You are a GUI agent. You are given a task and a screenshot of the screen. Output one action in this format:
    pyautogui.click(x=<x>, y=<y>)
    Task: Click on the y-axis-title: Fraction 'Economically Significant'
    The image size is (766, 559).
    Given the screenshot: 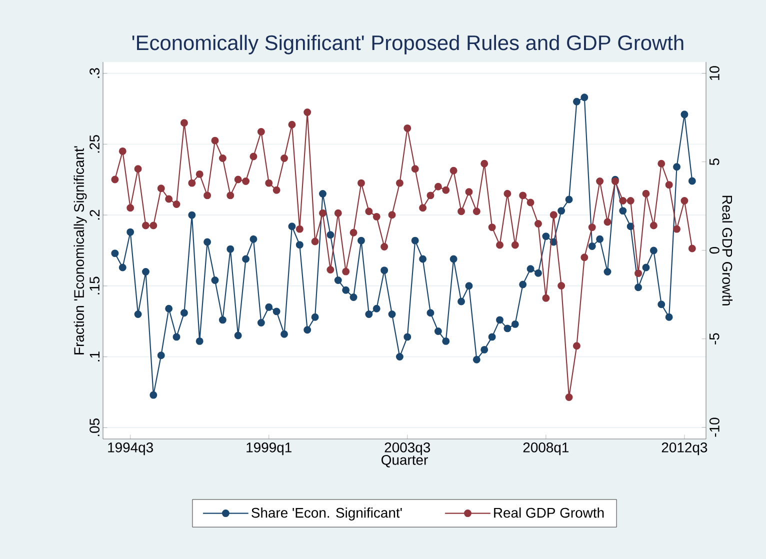 What is the action you would take?
    pyautogui.click(x=80, y=250)
    